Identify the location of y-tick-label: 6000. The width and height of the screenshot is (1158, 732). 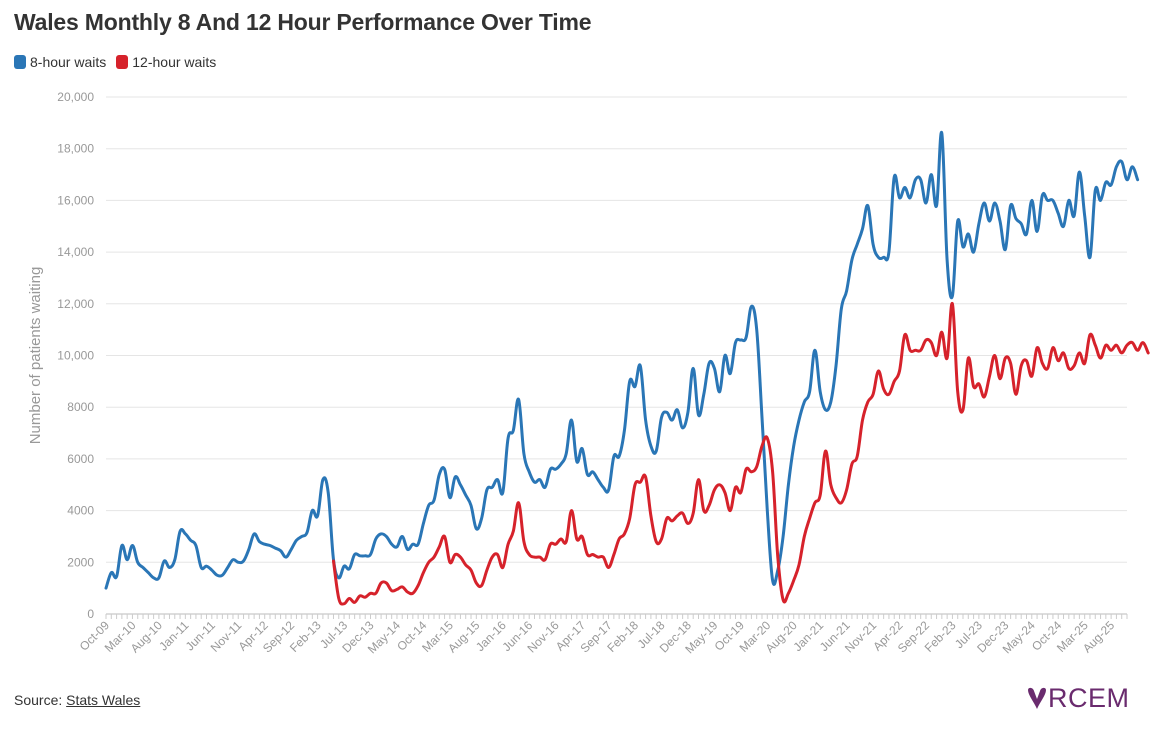
(80, 459).